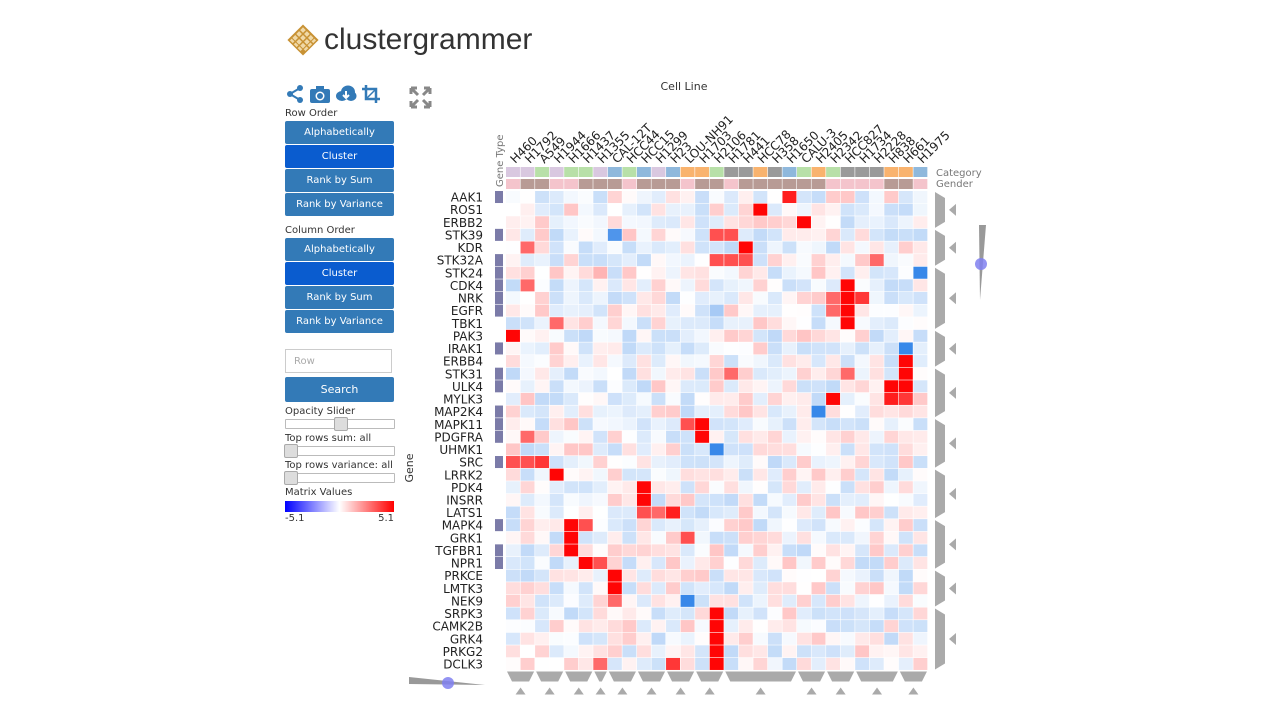 The height and width of the screenshot is (720, 1280). I want to click on column-dendrogram-trapezoid, so click(600, 691).